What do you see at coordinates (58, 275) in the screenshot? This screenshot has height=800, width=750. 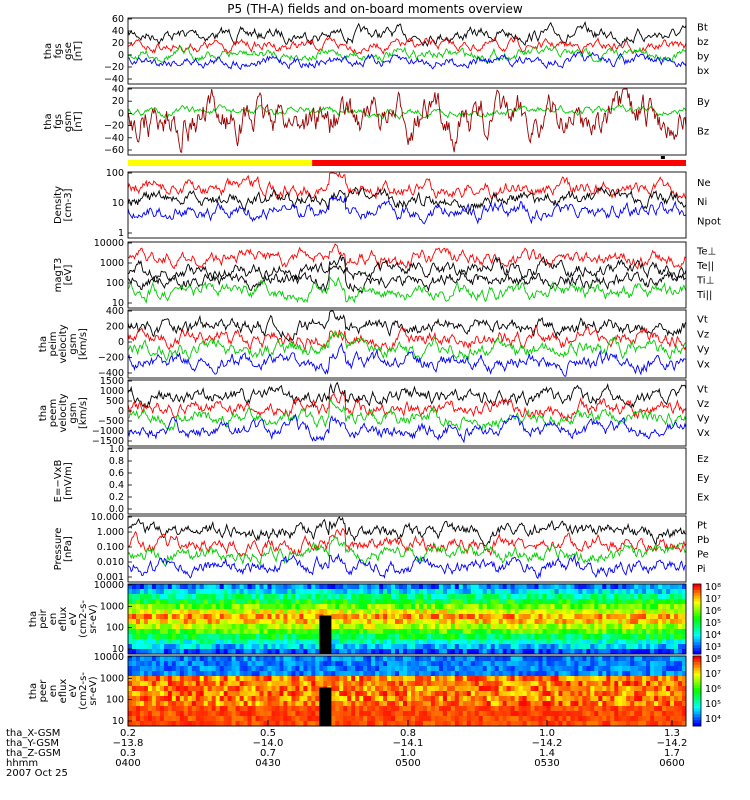 I see `y-axis-label: magT3` at bounding box center [58, 275].